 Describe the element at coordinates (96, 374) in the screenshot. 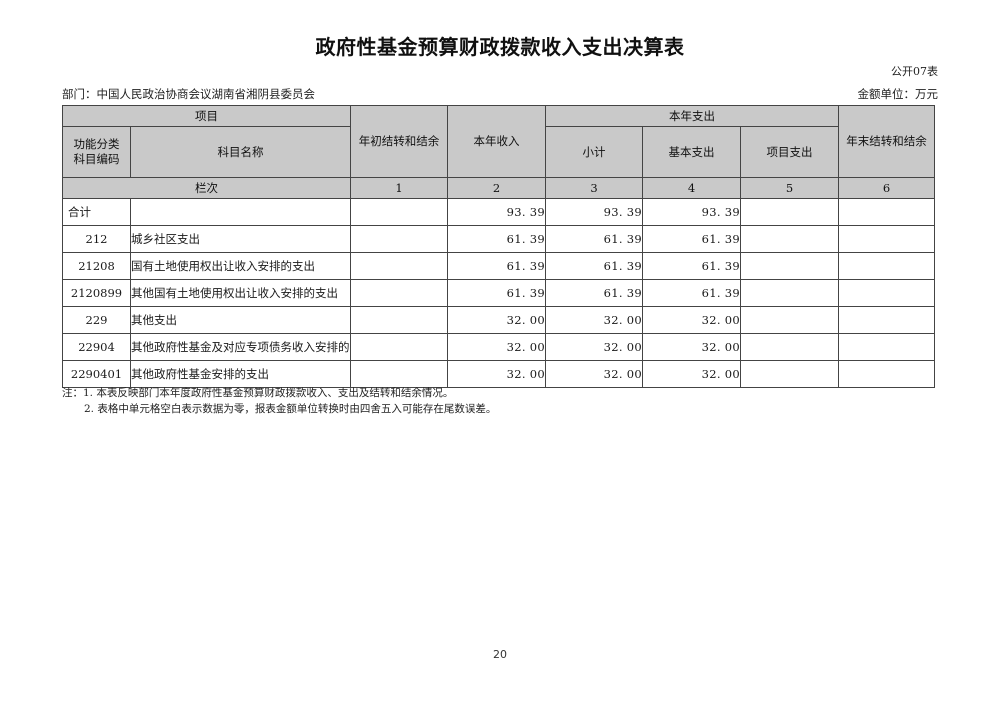

I see `cell-code: 2290401` at that location.